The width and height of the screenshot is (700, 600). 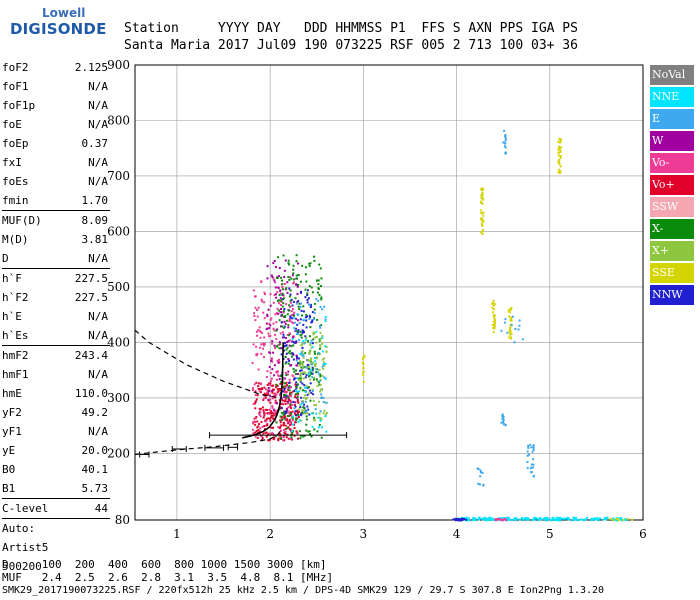 I want to click on y-tick-label: 700, so click(x=118, y=176).